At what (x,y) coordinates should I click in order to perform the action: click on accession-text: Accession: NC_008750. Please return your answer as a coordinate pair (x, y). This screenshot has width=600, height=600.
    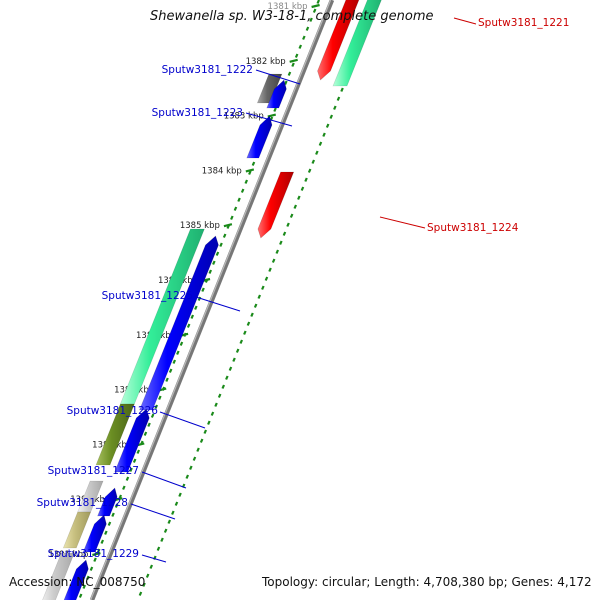
    Looking at the image, I should click on (77, 582).